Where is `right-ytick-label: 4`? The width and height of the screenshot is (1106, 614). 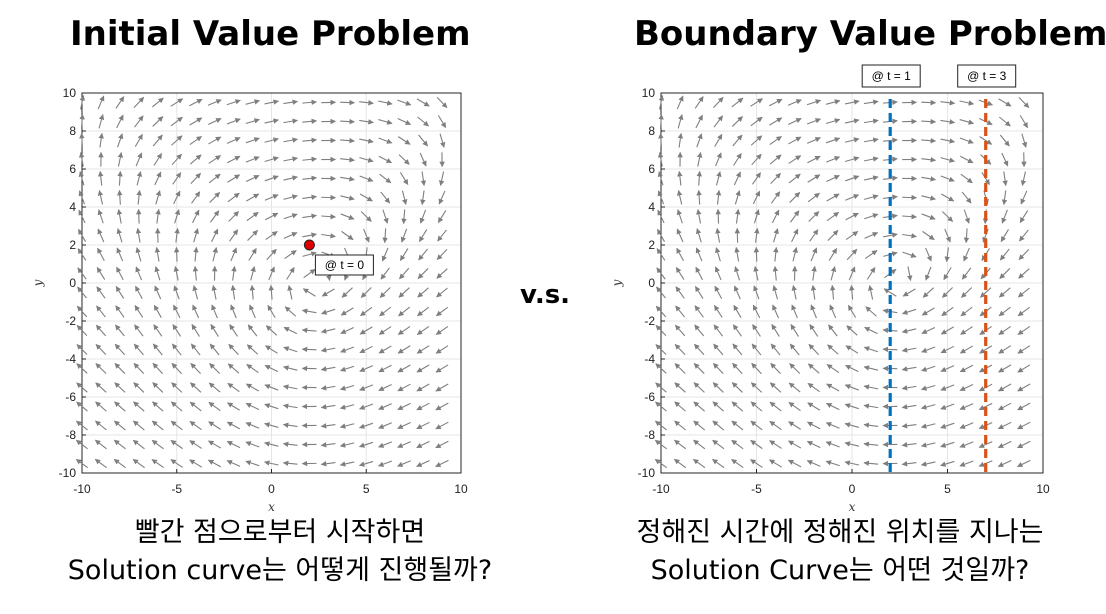
right-ytick-label: 4 is located at coordinates (651, 207).